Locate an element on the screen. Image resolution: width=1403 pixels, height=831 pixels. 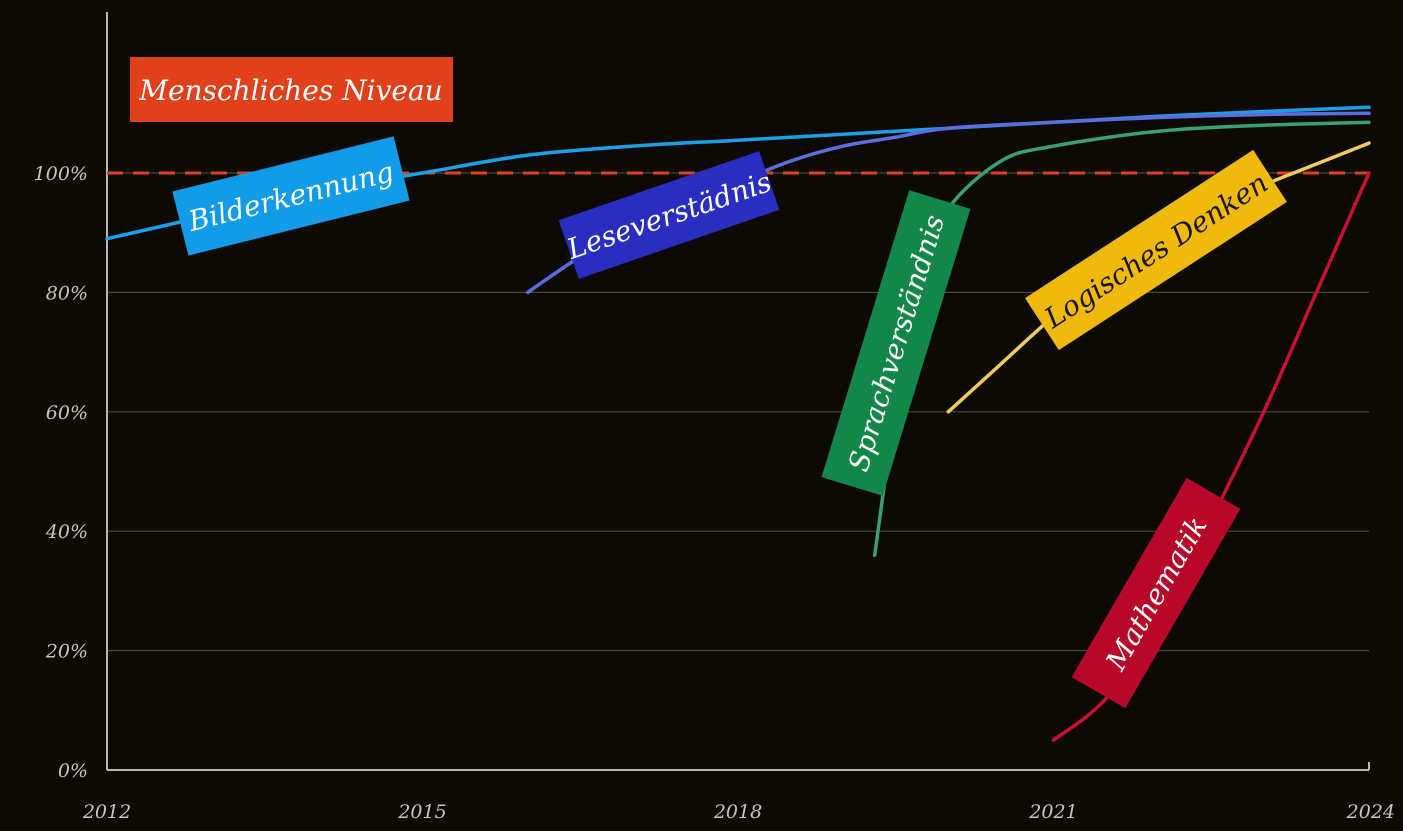
x-tick-label-2024: 2024 is located at coordinates (1370, 812).